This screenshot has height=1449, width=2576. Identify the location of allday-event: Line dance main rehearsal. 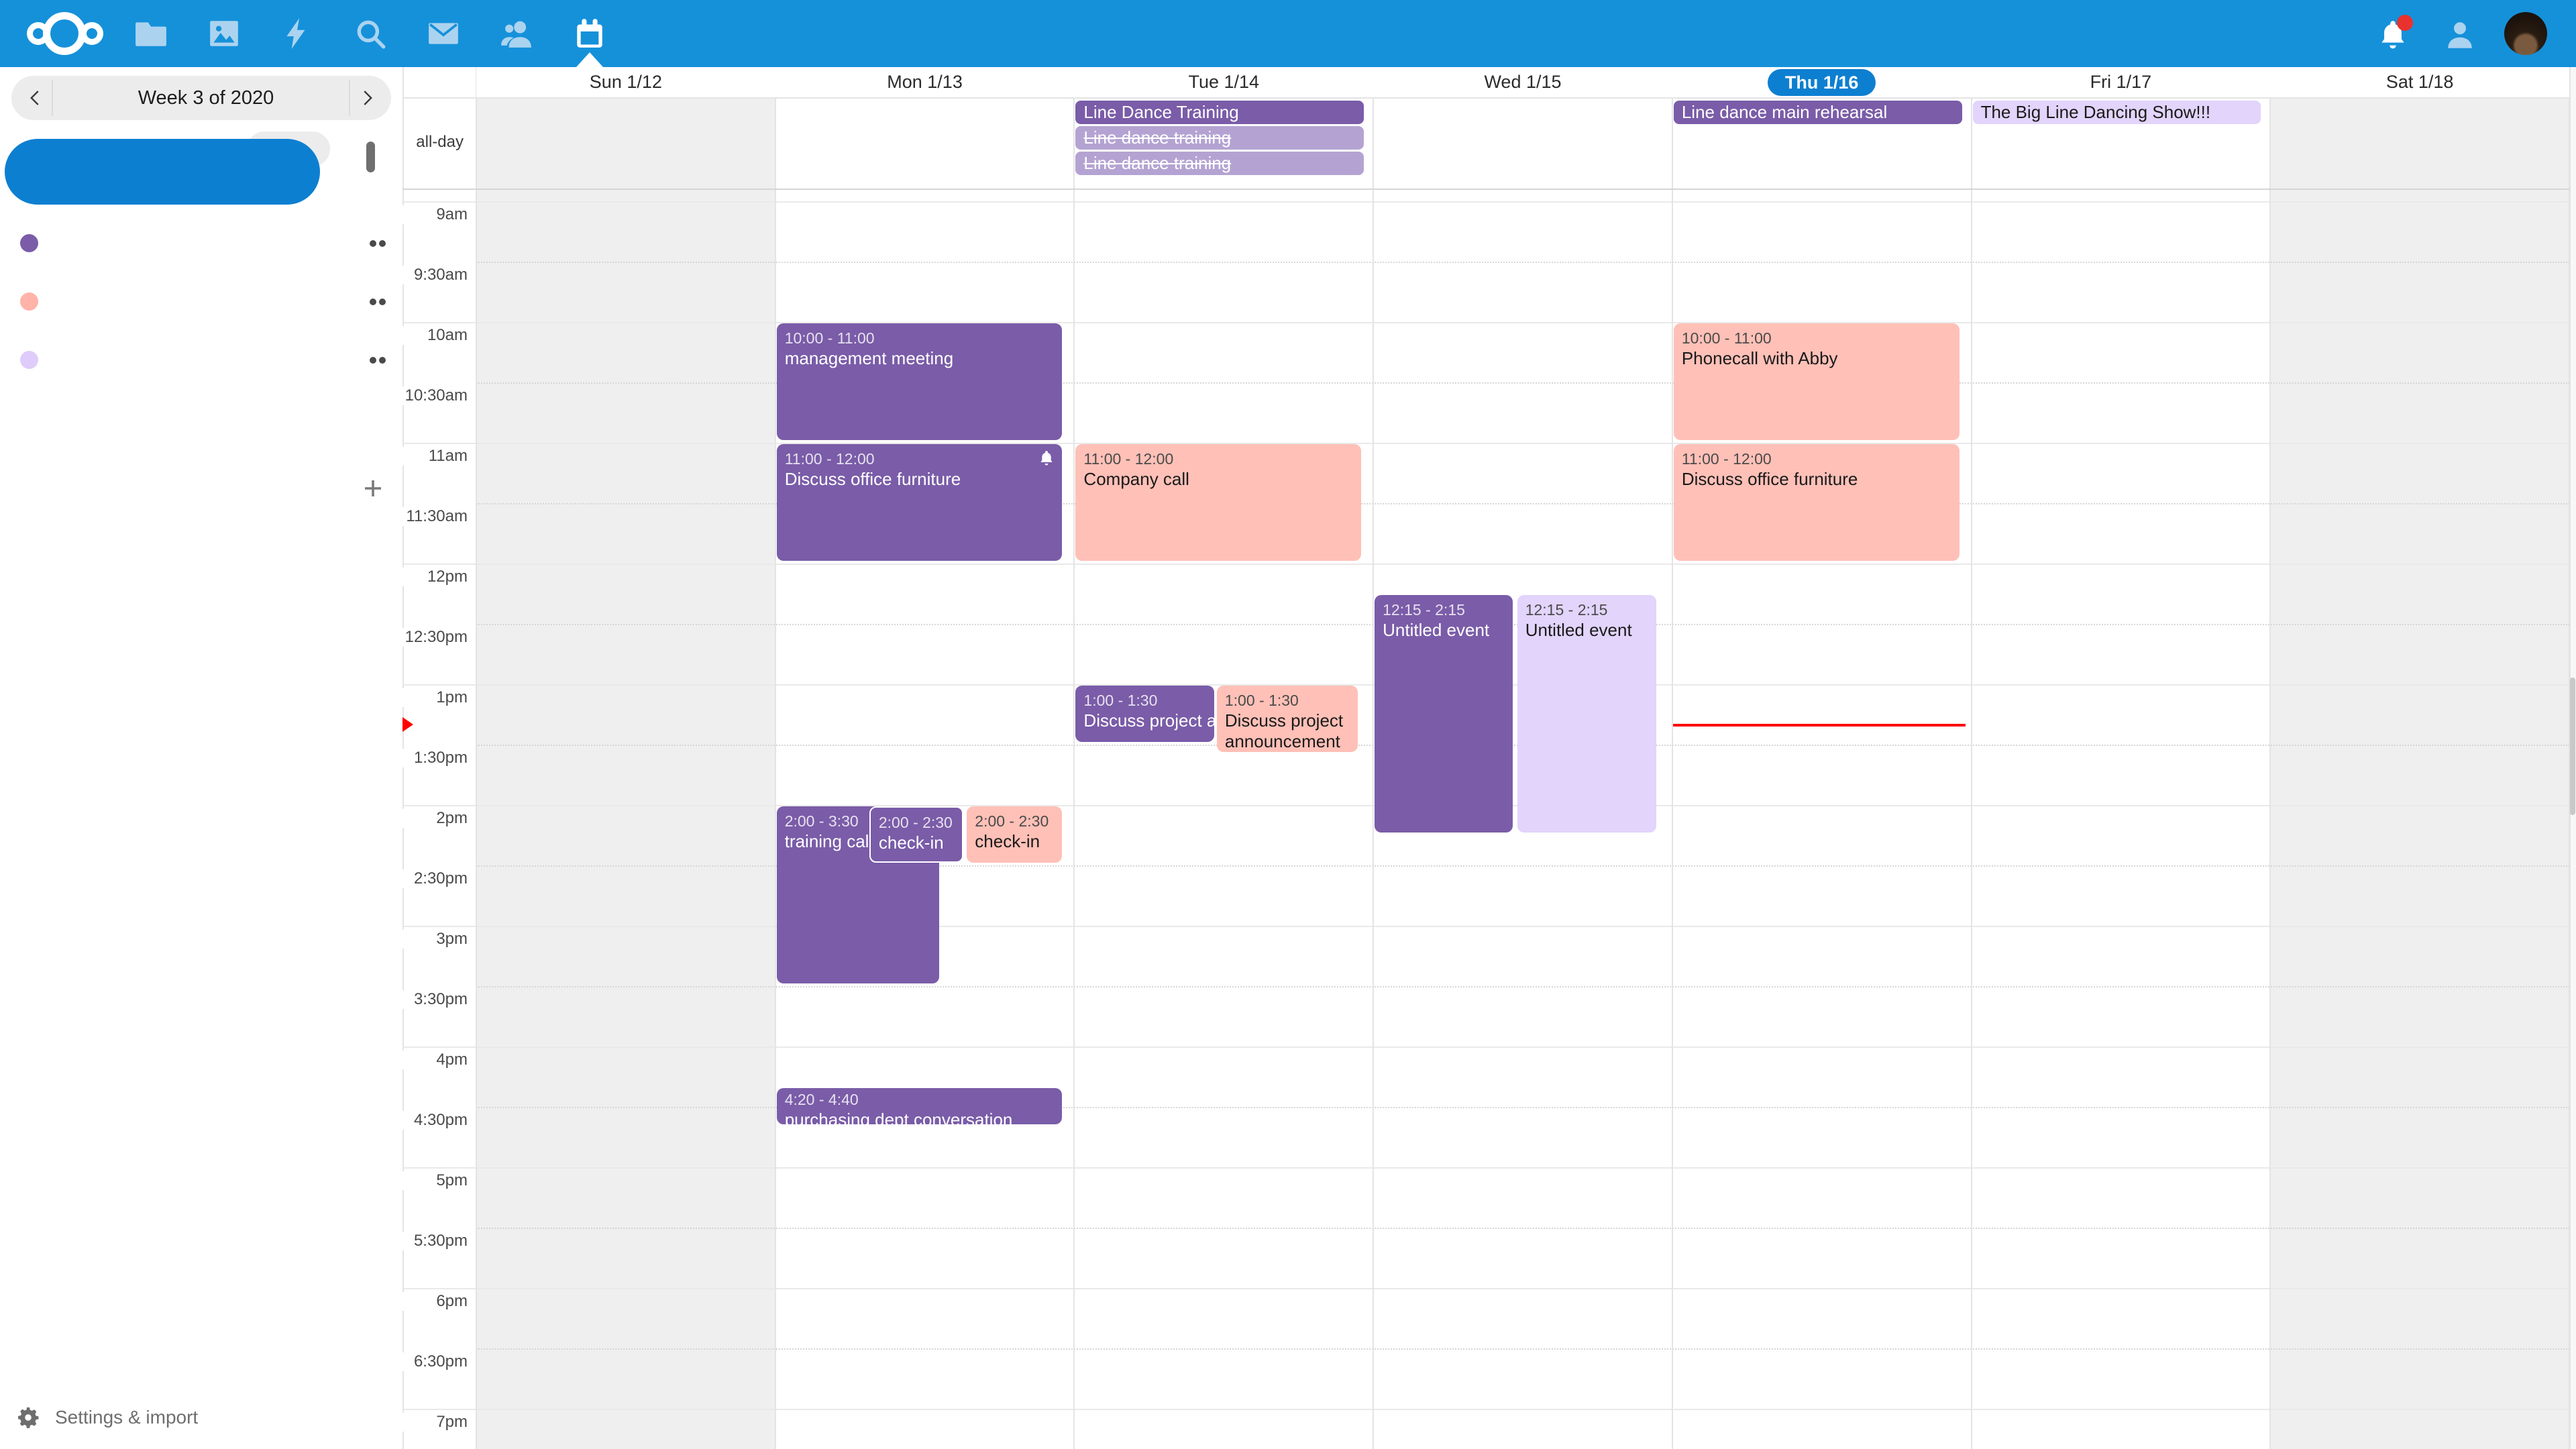
(1817, 112).